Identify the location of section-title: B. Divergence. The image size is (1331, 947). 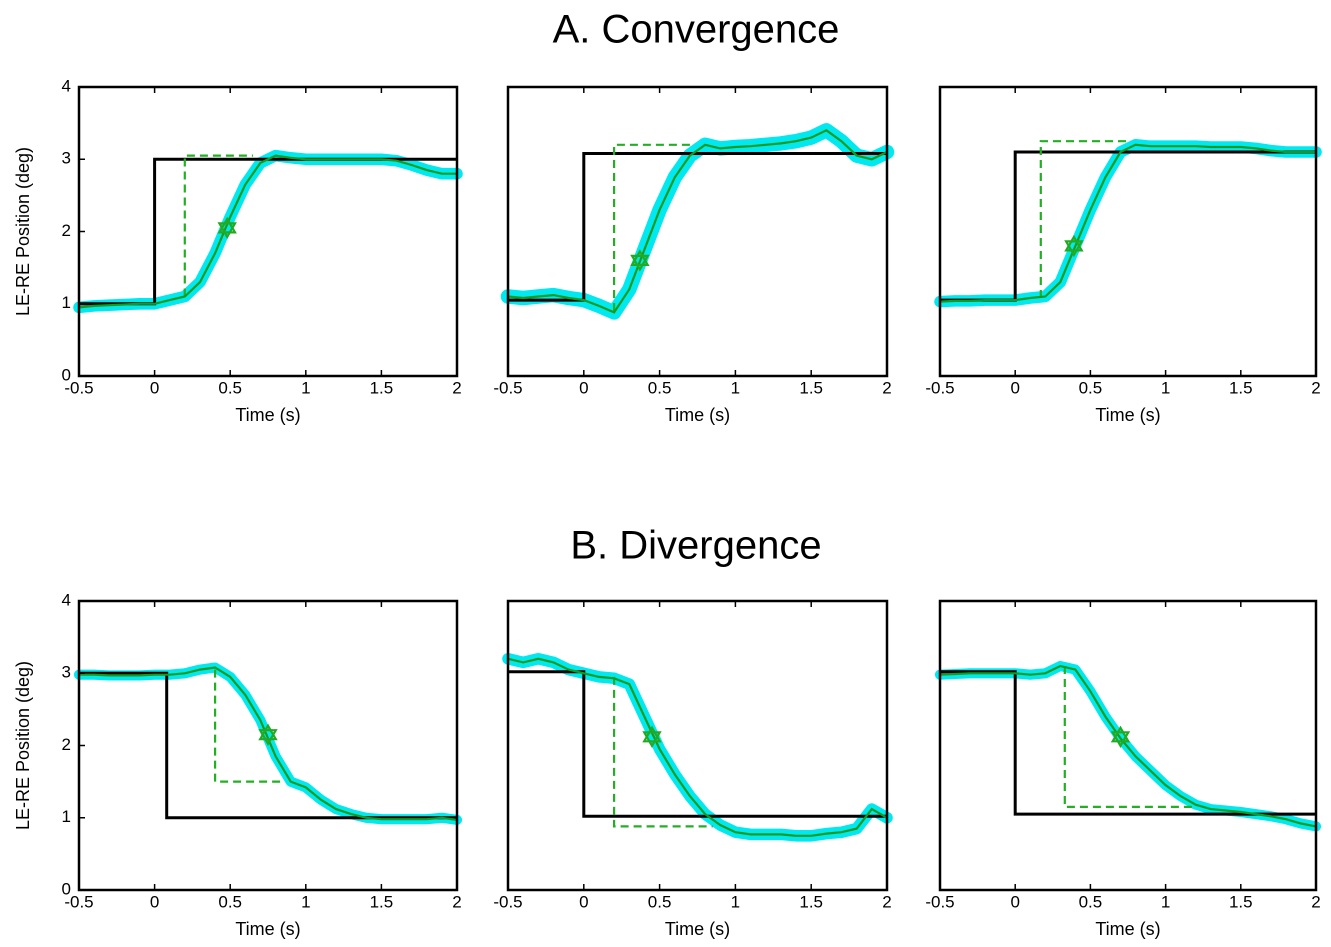
(695, 546).